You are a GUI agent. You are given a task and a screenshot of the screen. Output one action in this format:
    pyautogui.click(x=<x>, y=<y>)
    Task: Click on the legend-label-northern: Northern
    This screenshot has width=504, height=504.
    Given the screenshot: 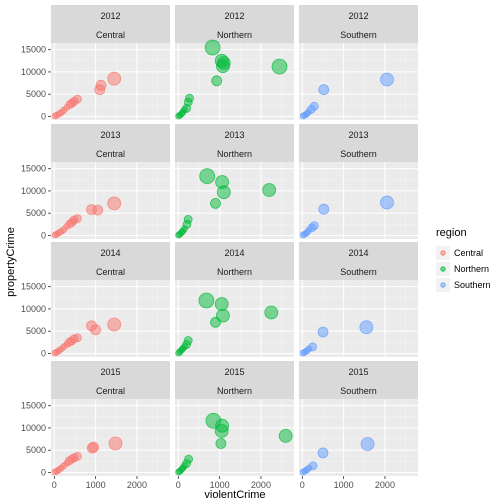 What is the action you would take?
    pyautogui.click(x=471, y=269)
    